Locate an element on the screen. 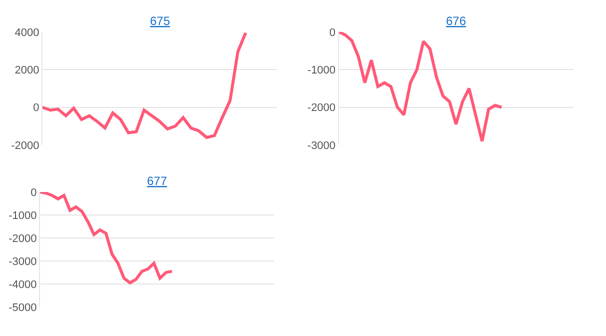 The width and height of the screenshot is (606, 336). chart-title: 675 is located at coordinates (160, 21).